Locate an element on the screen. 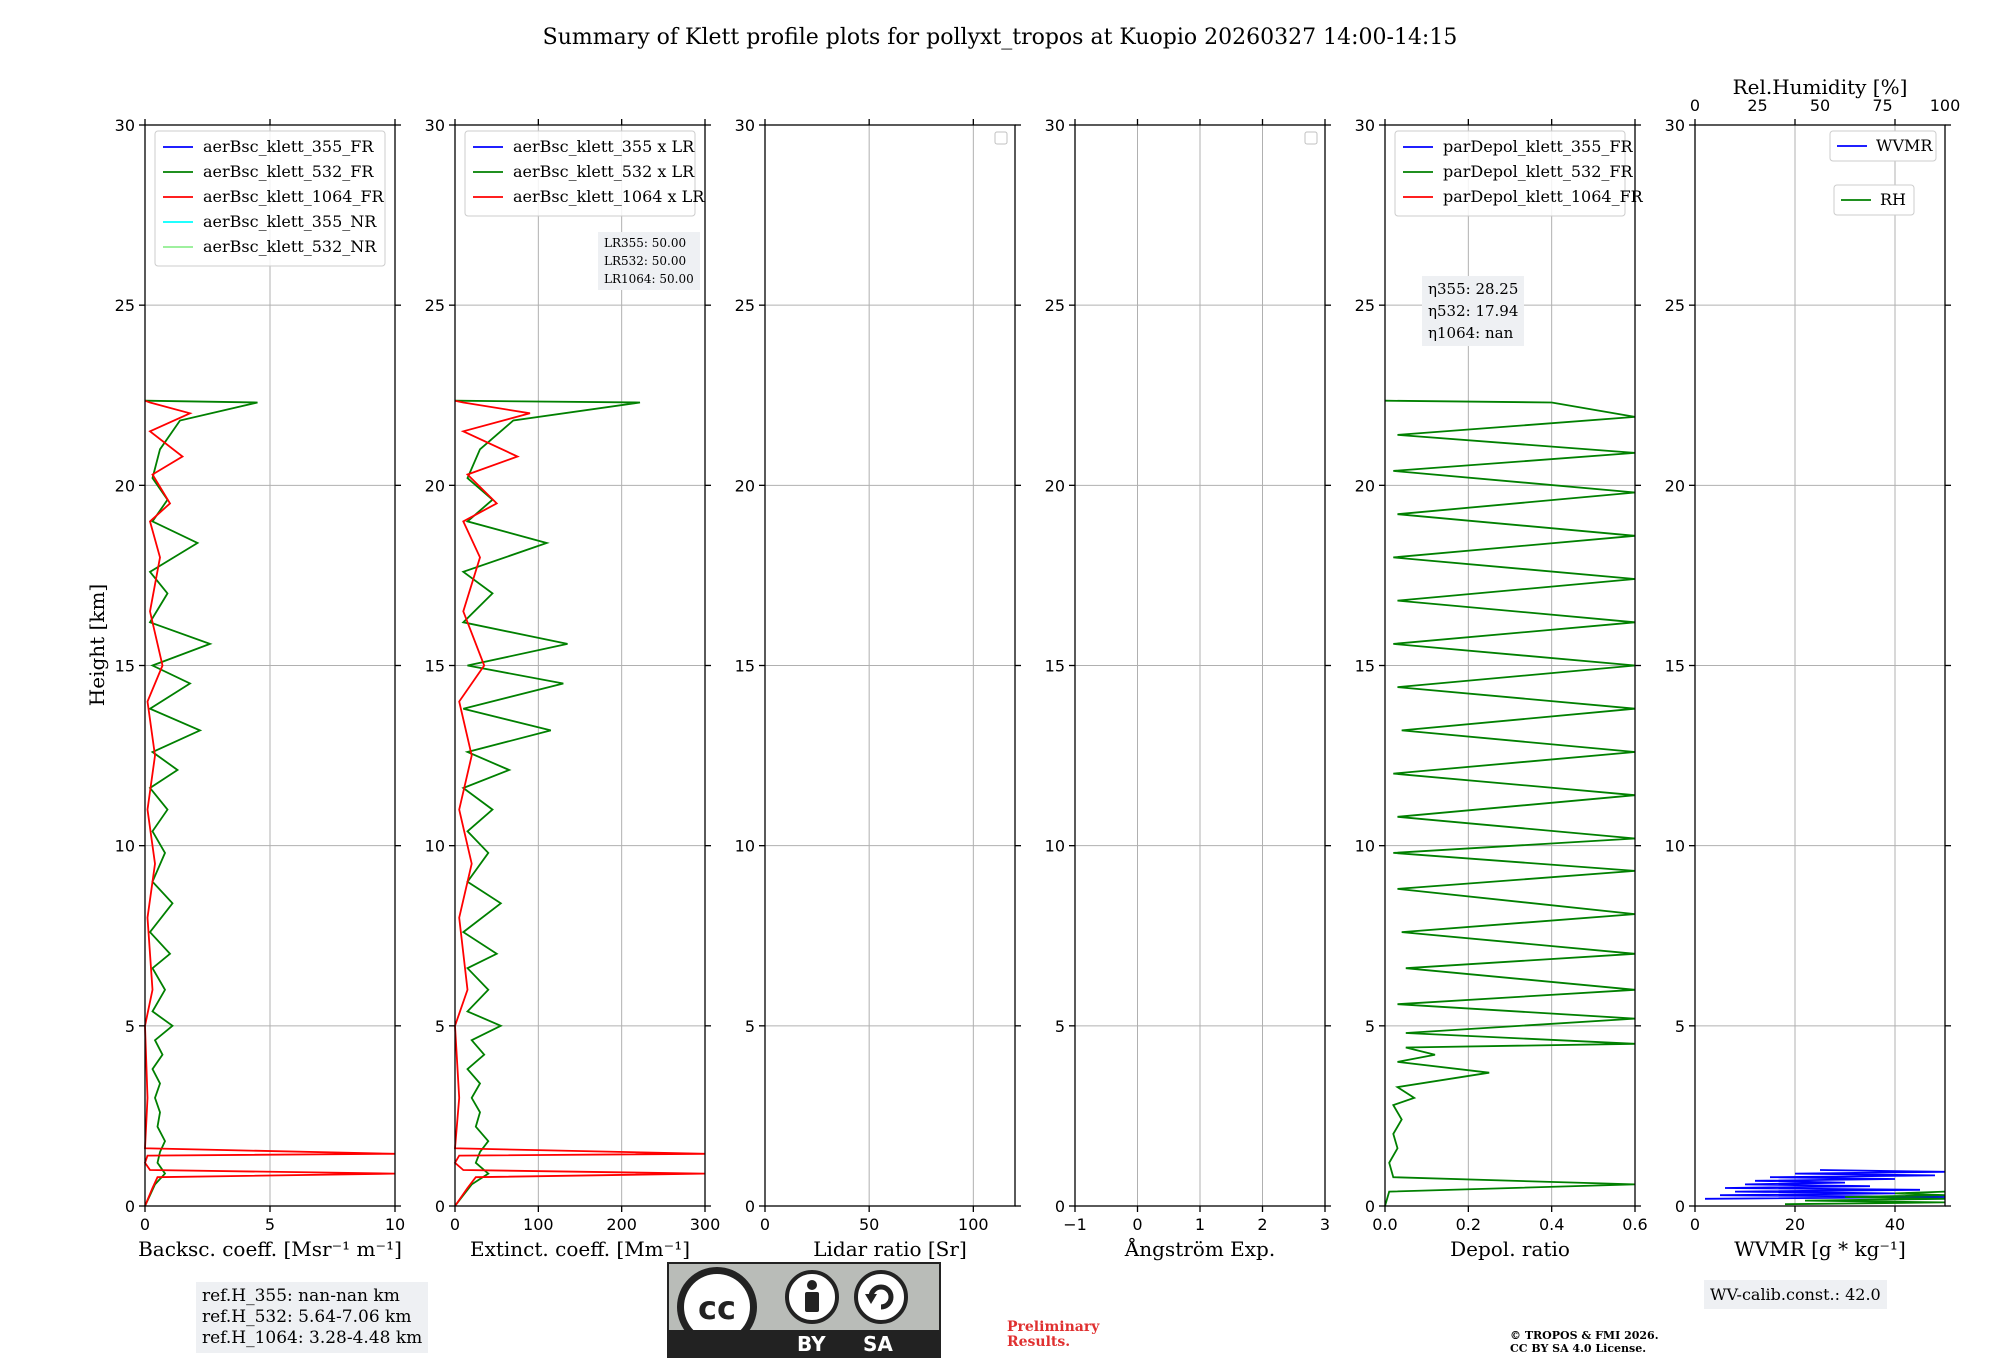 This screenshot has width=2000, height=1360. ytick-label-lidar_ratio-3: 15 is located at coordinates (745, 666).